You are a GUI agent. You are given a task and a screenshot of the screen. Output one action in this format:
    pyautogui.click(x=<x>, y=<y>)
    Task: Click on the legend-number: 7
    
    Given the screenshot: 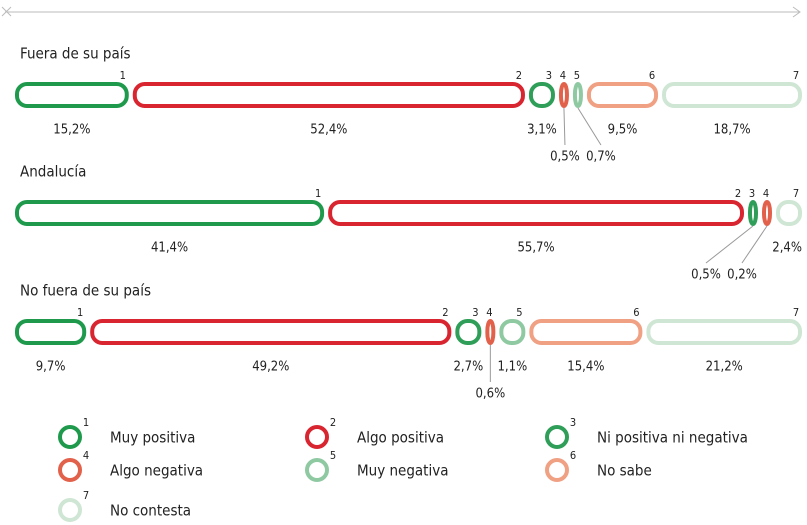 What is the action you would take?
    pyautogui.click(x=86, y=495)
    